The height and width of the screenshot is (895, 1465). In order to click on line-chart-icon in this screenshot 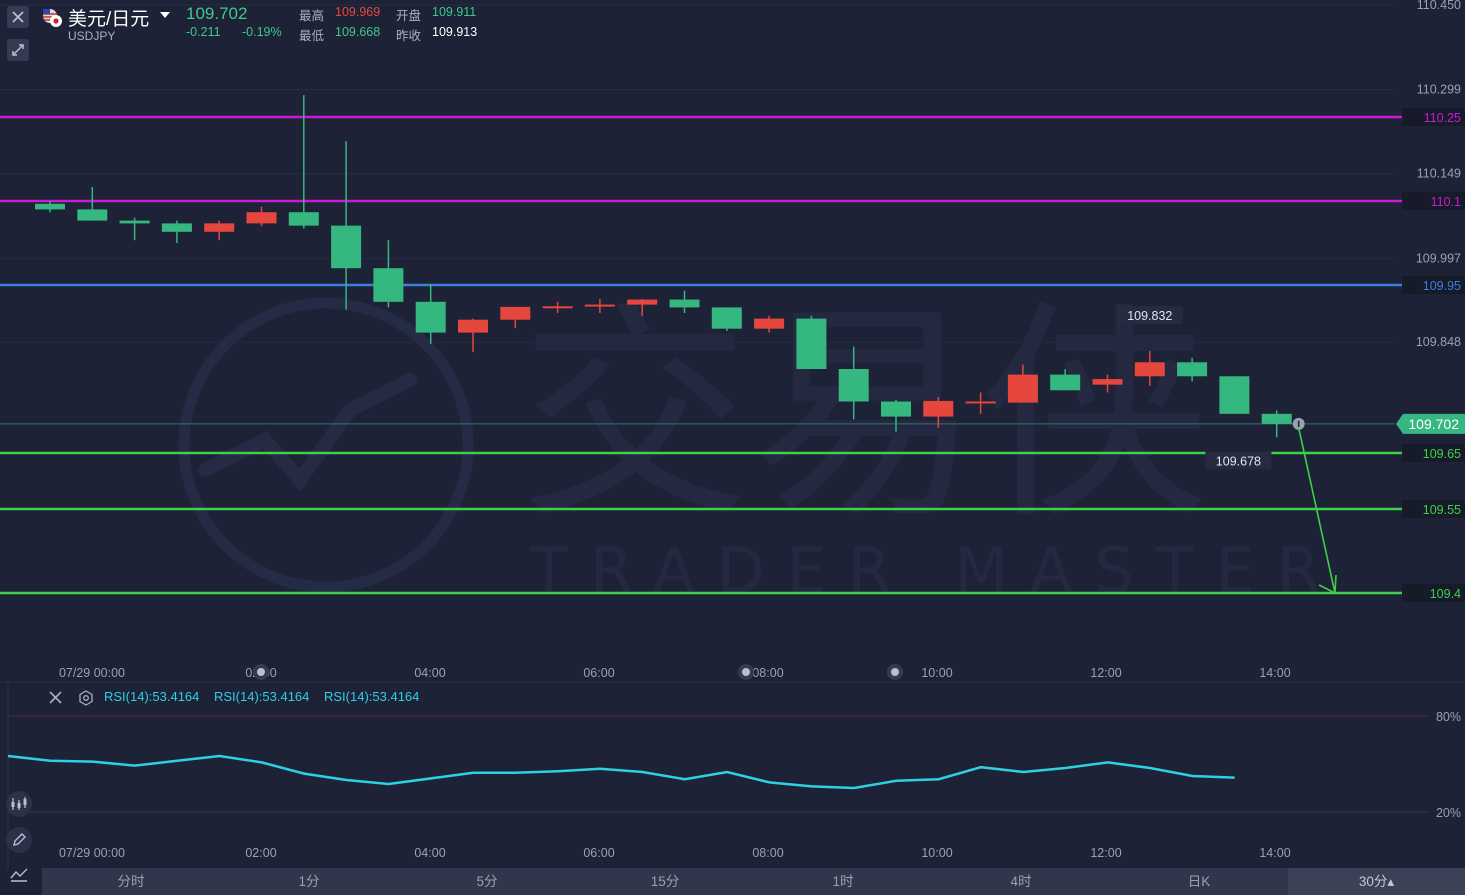, I will do `click(19, 875)`.